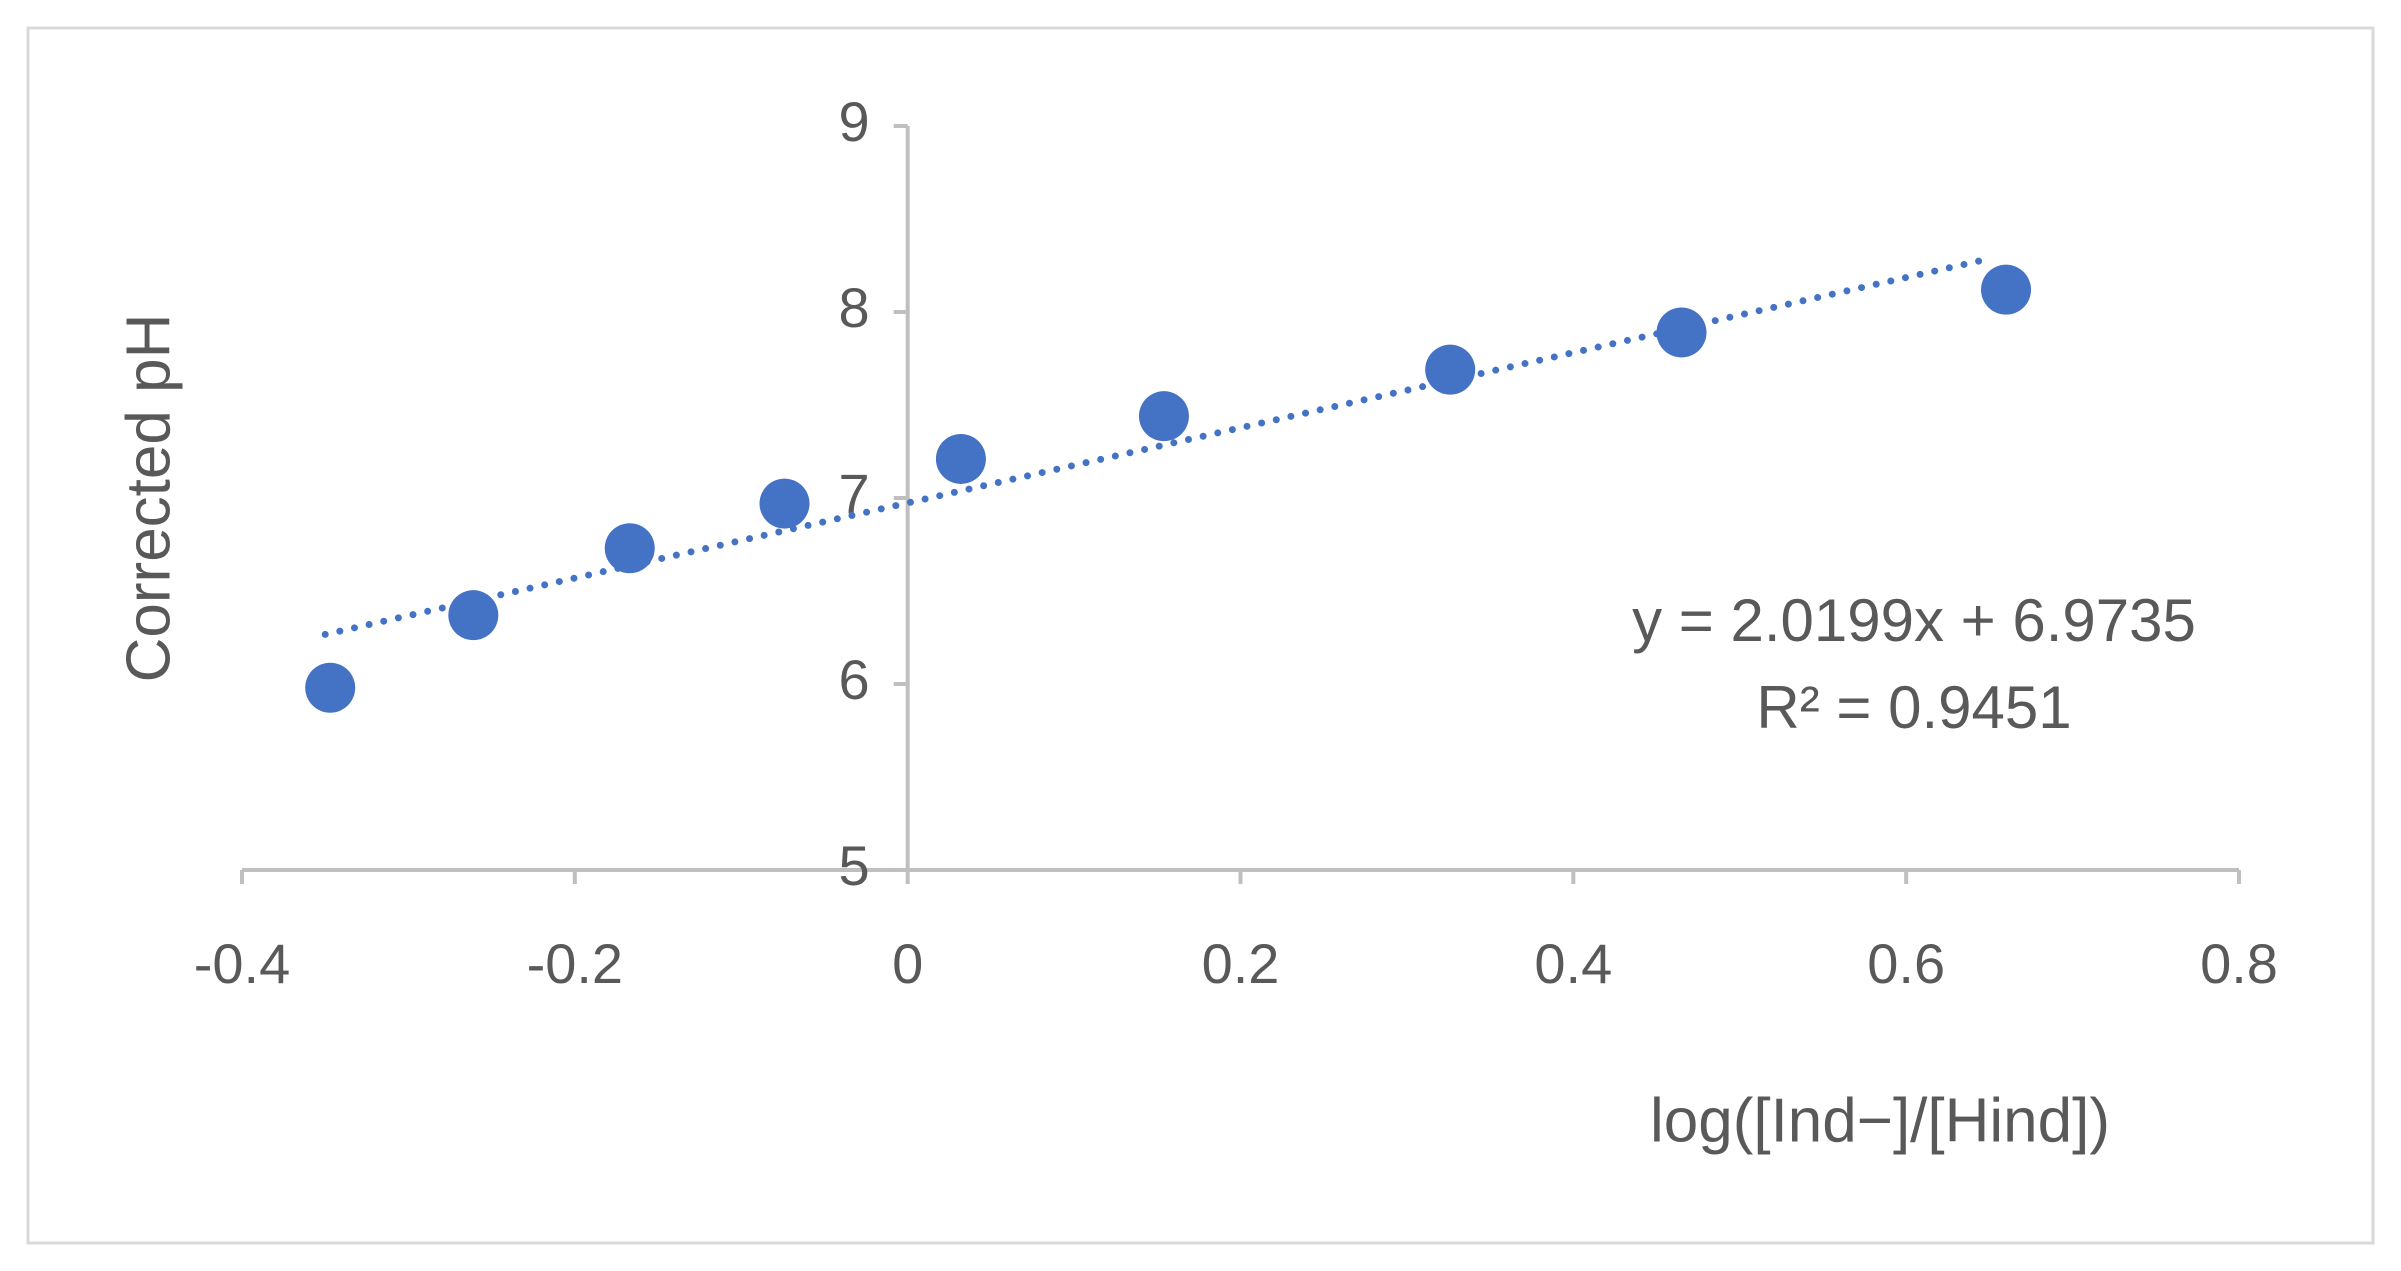 The height and width of the screenshot is (1271, 2401). Describe the element at coordinates (1914, 620) in the screenshot. I see `trendline-equation: y = 2.0199x + 6.9735` at that location.